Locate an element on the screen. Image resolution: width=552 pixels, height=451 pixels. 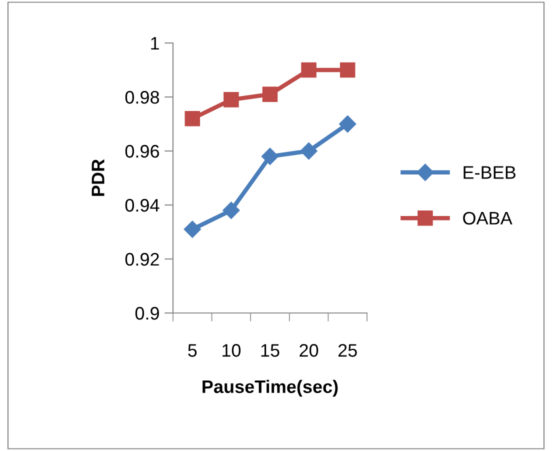
x-tick-label: 15 is located at coordinates (270, 350).